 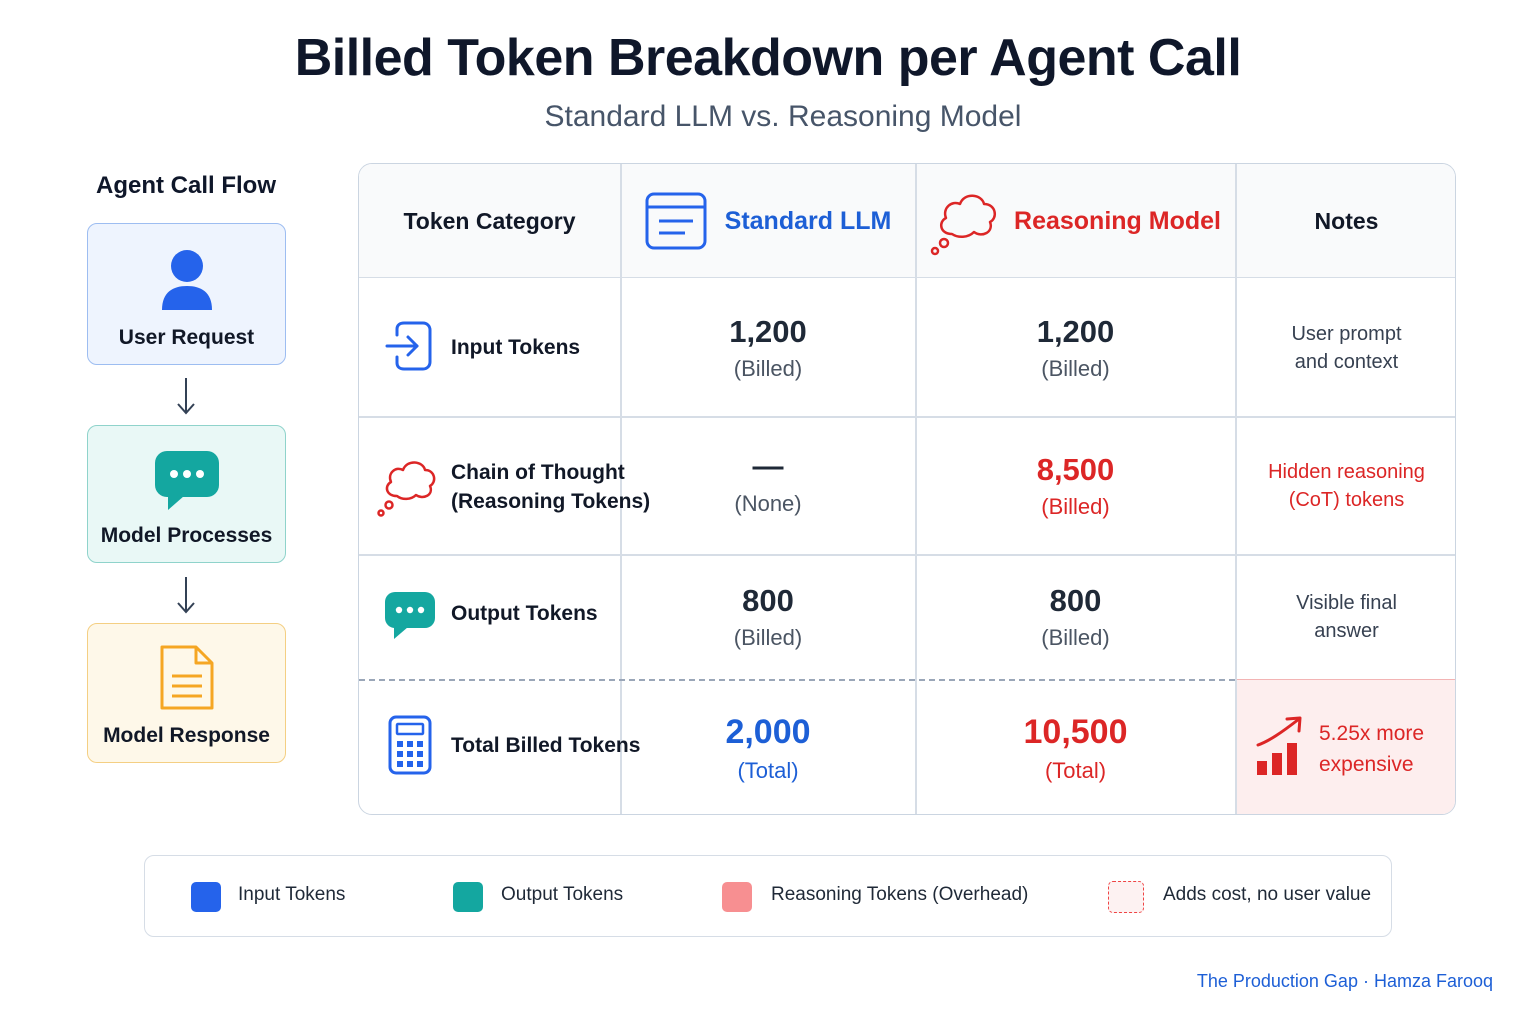 I want to click on legend-swatch-reasoning, so click(x=737, y=897).